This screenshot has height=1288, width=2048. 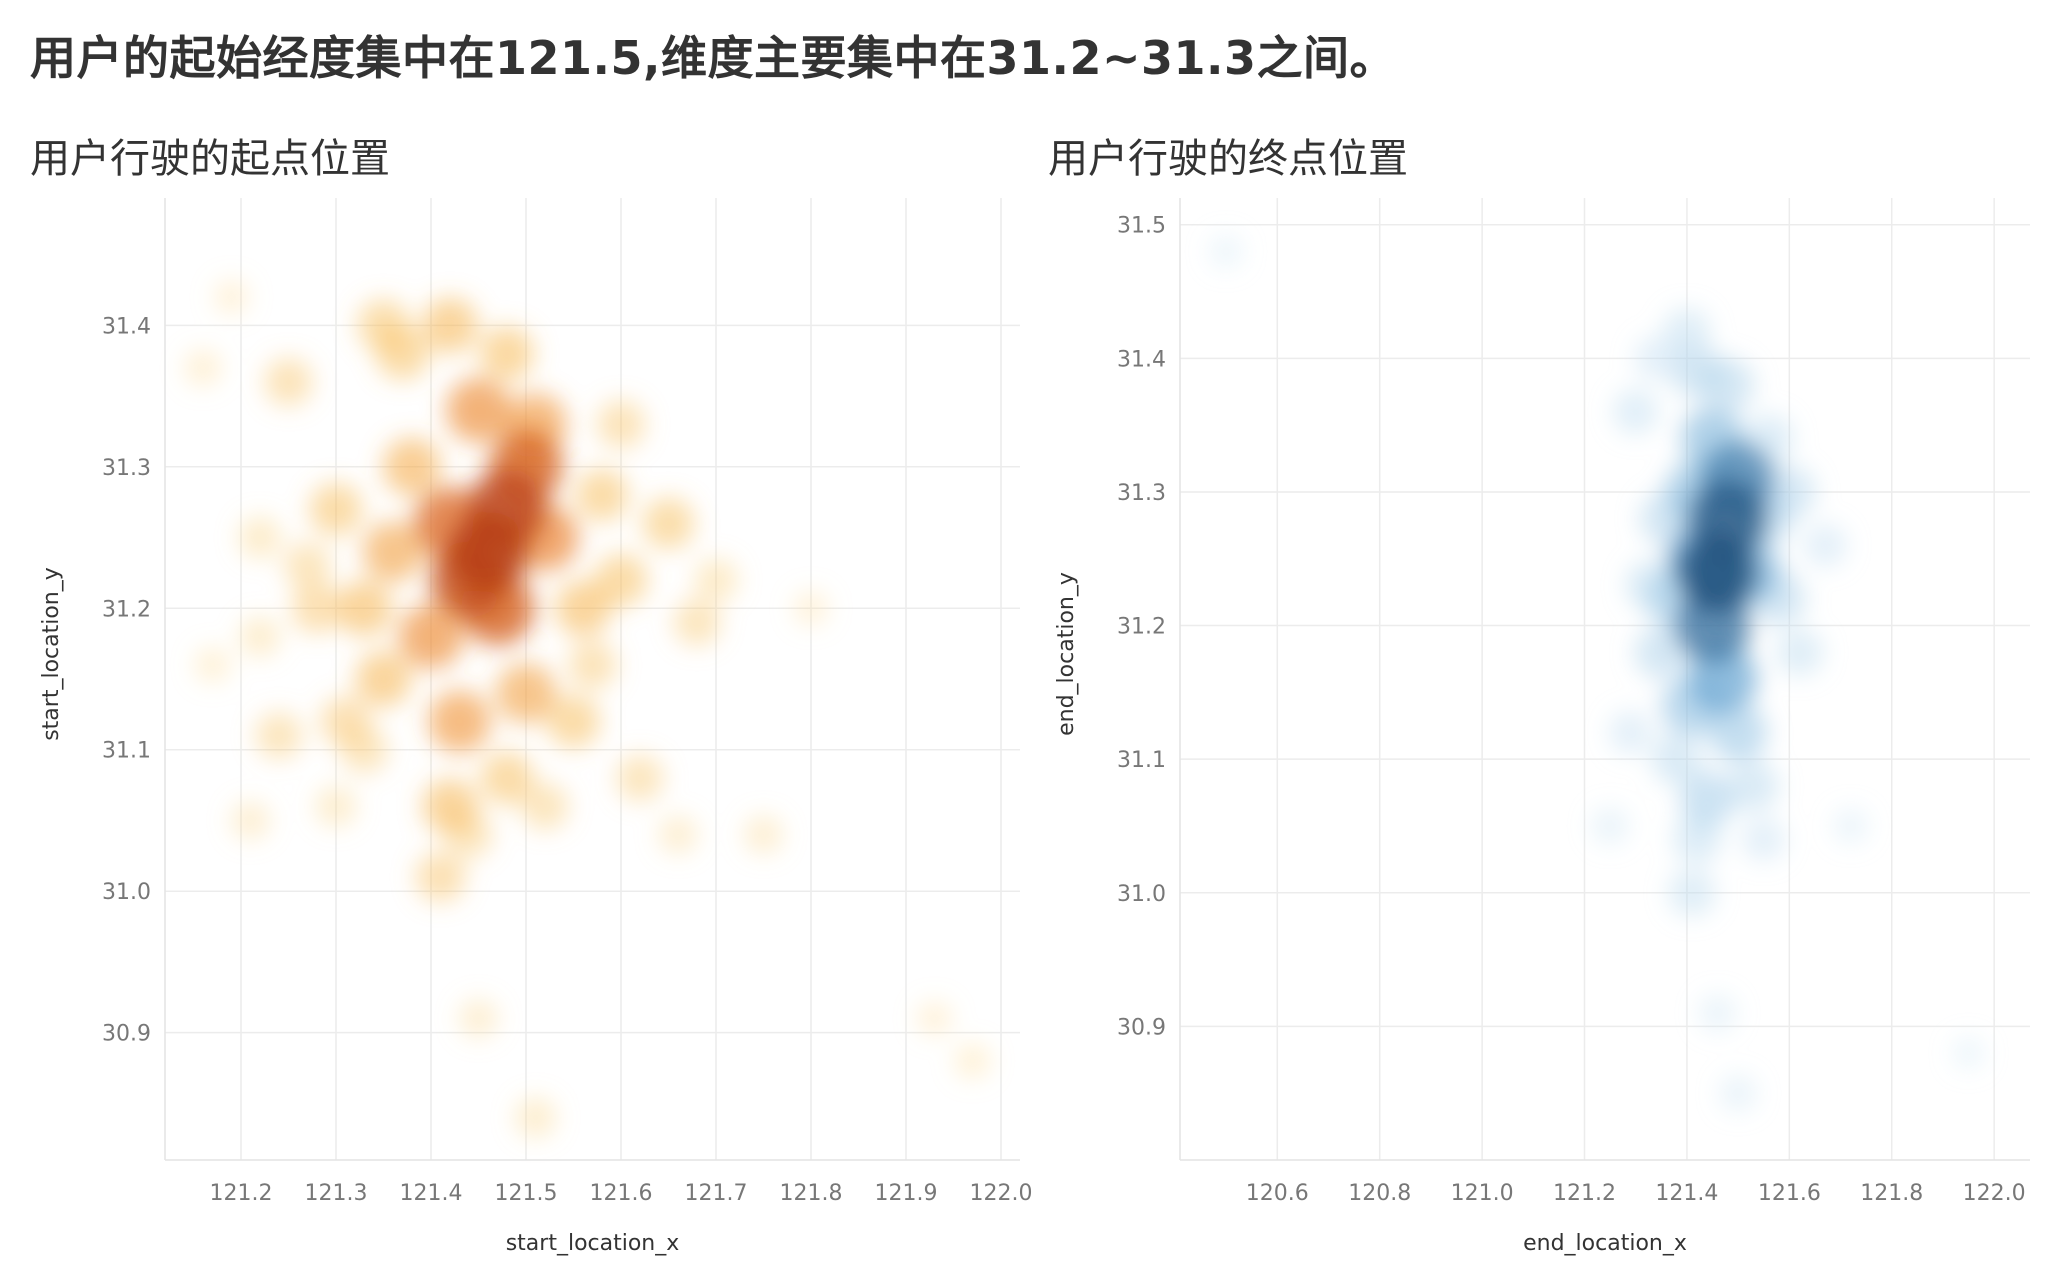 What do you see at coordinates (1379, 1193) in the screenshot?
I see `end-x-tick-label: 120.8` at bounding box center [1379, 1193].